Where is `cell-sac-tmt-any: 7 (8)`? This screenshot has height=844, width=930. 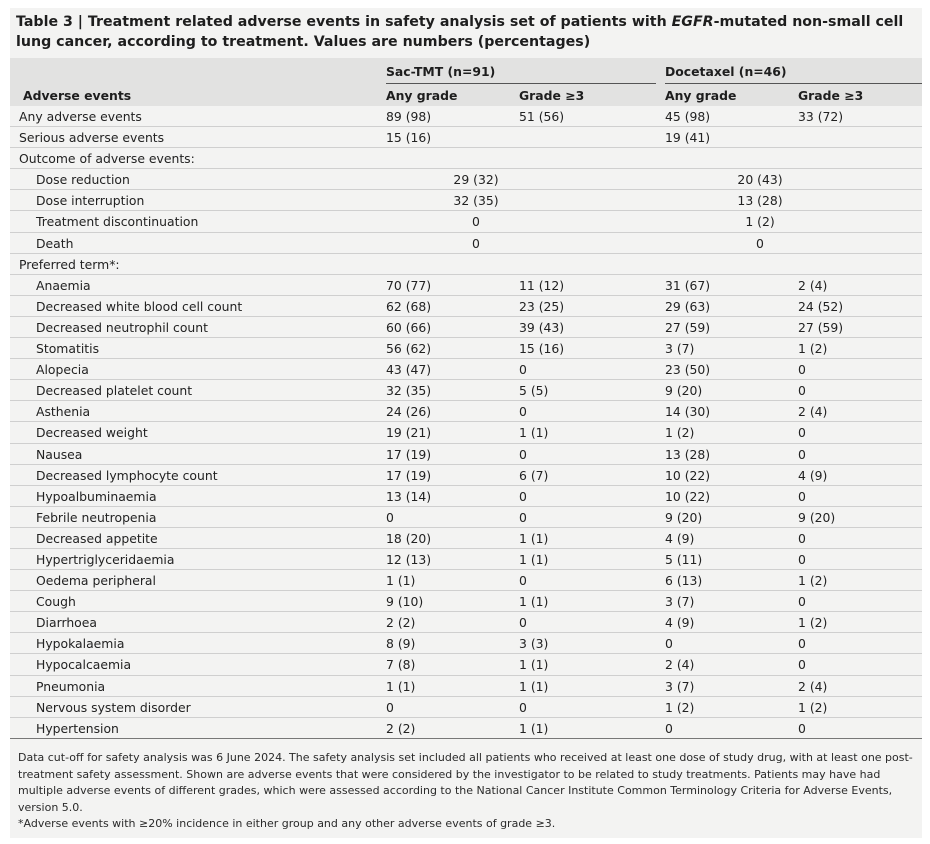 cell-sac-tmt-any: 7 (8) is located at coordinates (401, 665).